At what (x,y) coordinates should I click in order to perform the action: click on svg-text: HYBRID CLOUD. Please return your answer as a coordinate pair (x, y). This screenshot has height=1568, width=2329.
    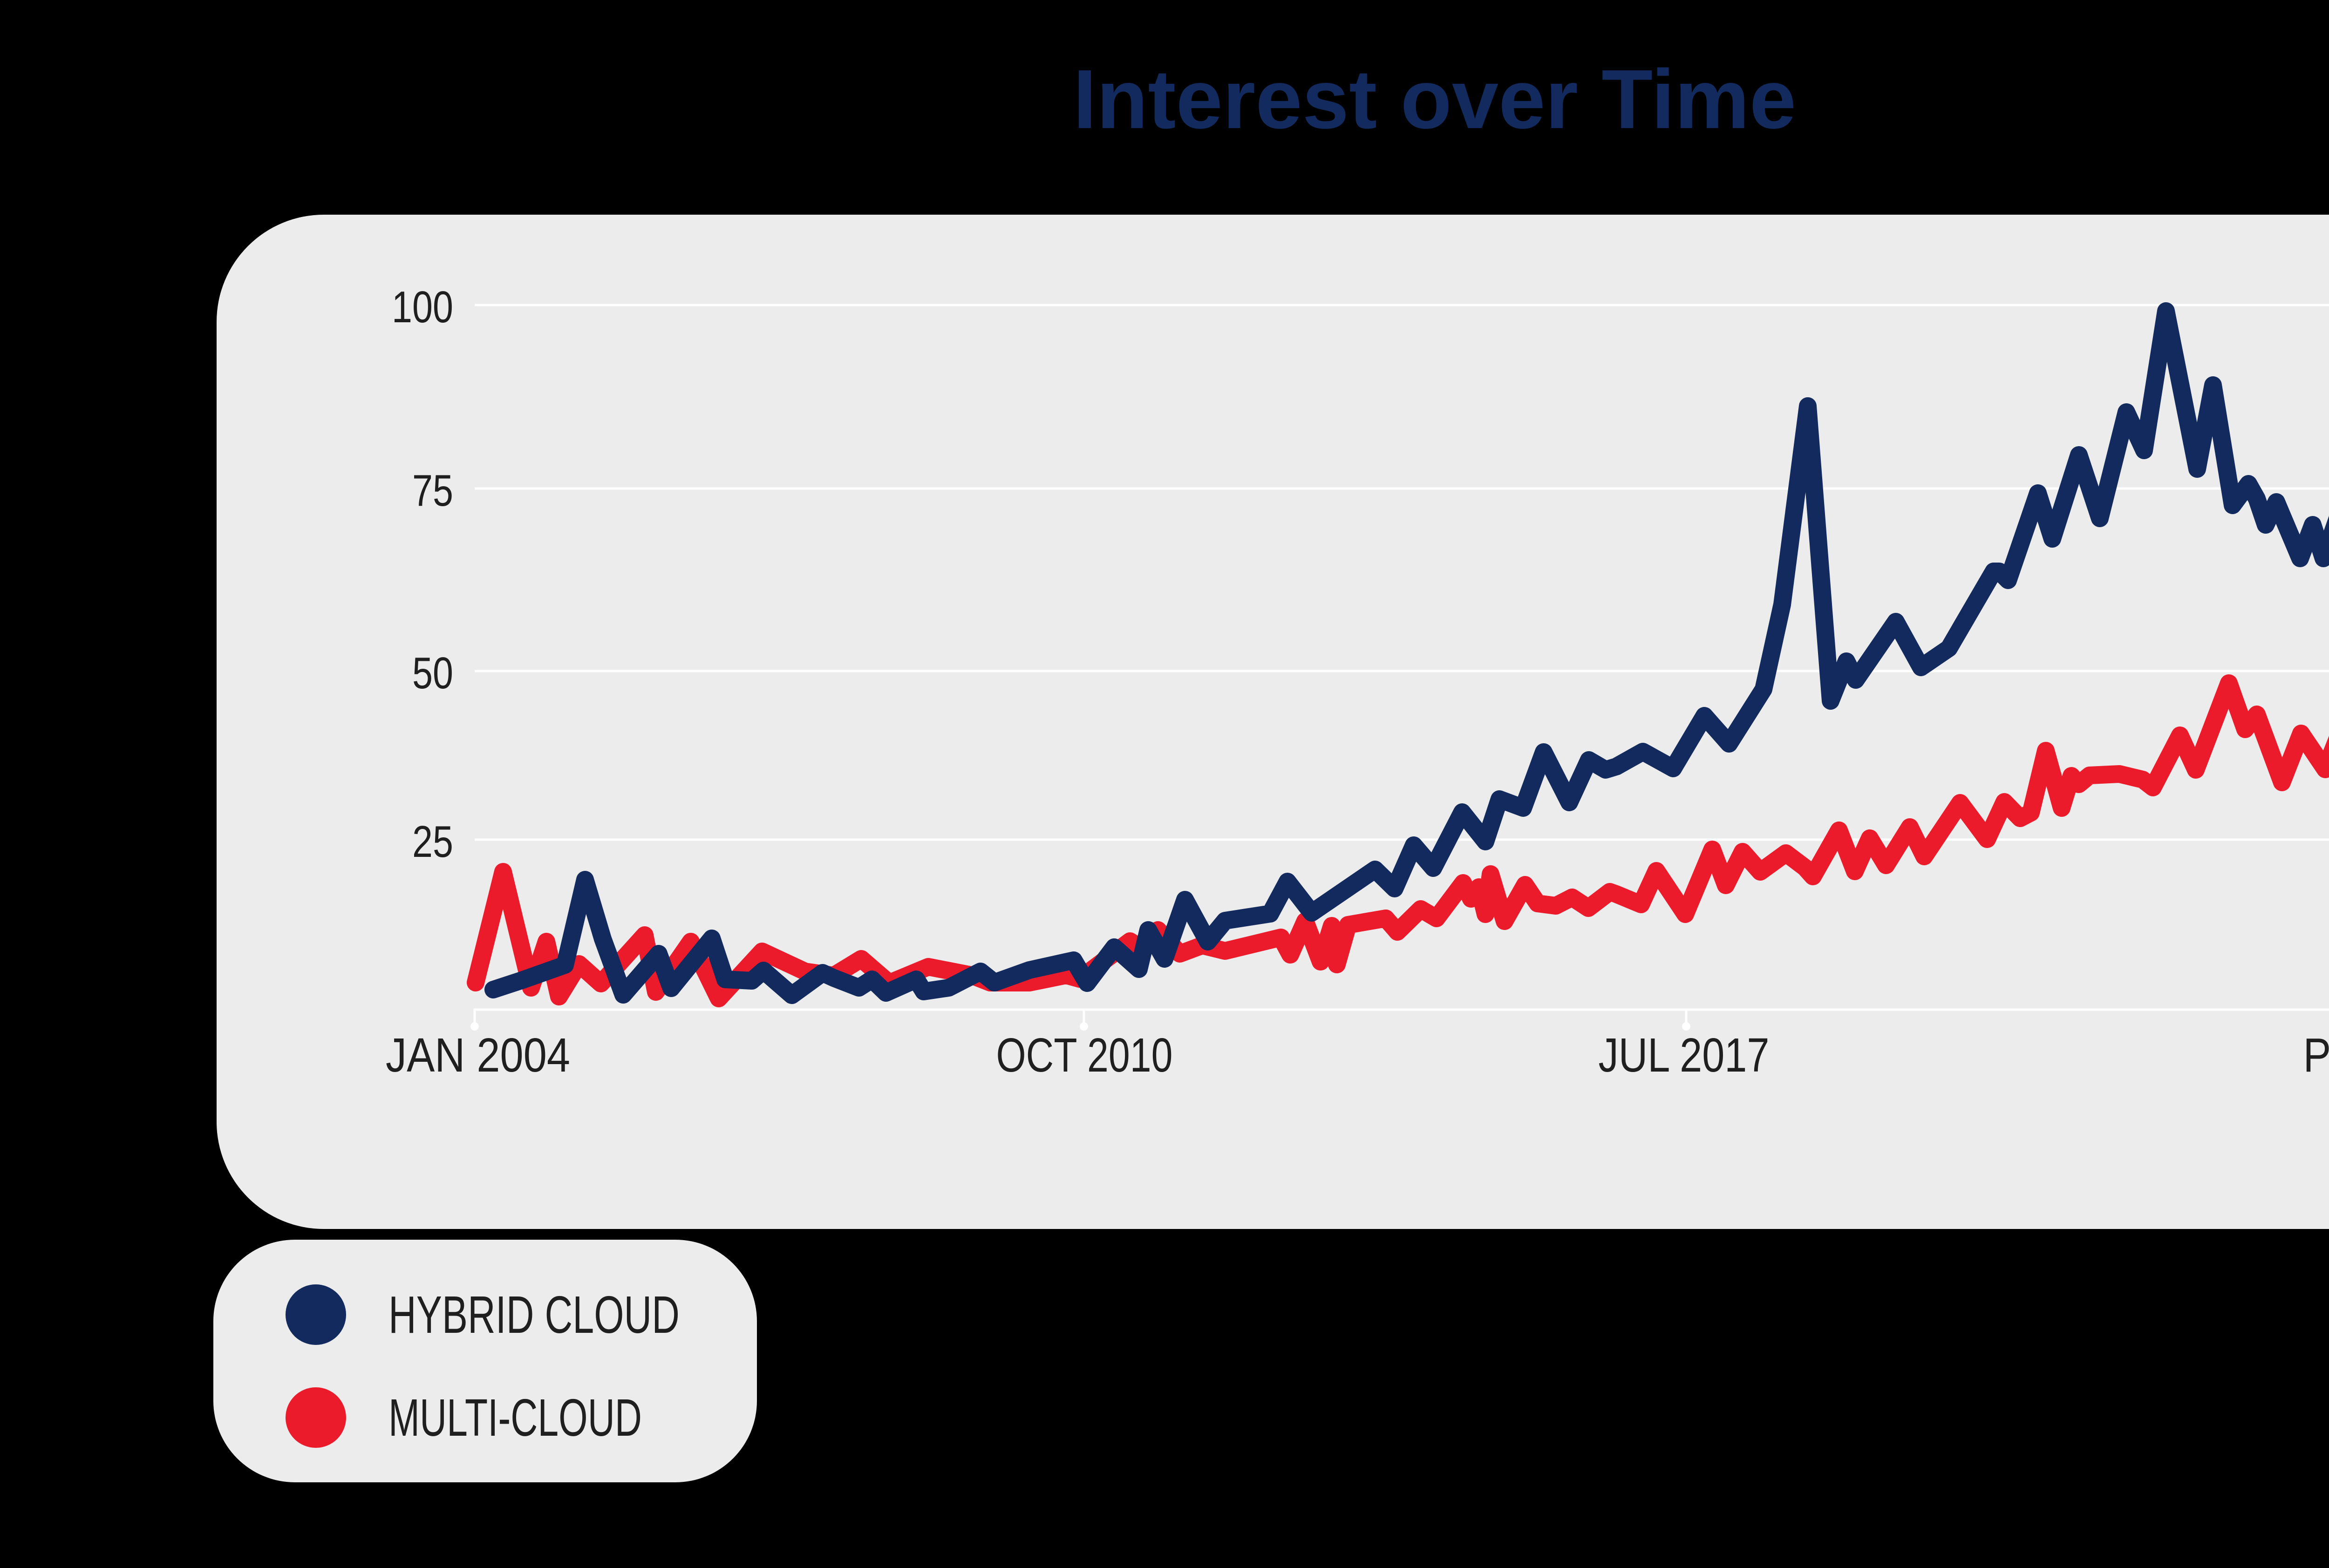
    Looking at the image, I should click on (534, 1314).